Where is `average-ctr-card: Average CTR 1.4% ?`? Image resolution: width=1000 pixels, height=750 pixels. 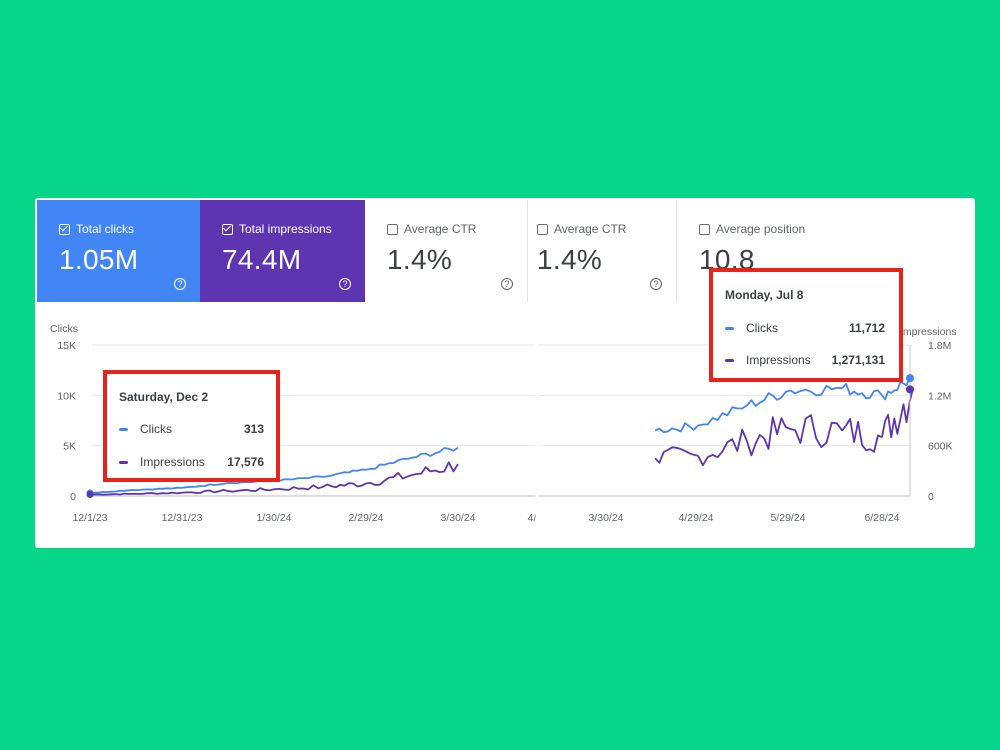
average-ctr-card: Average CTR 1.4% ? is located at coordinates (446, 251).